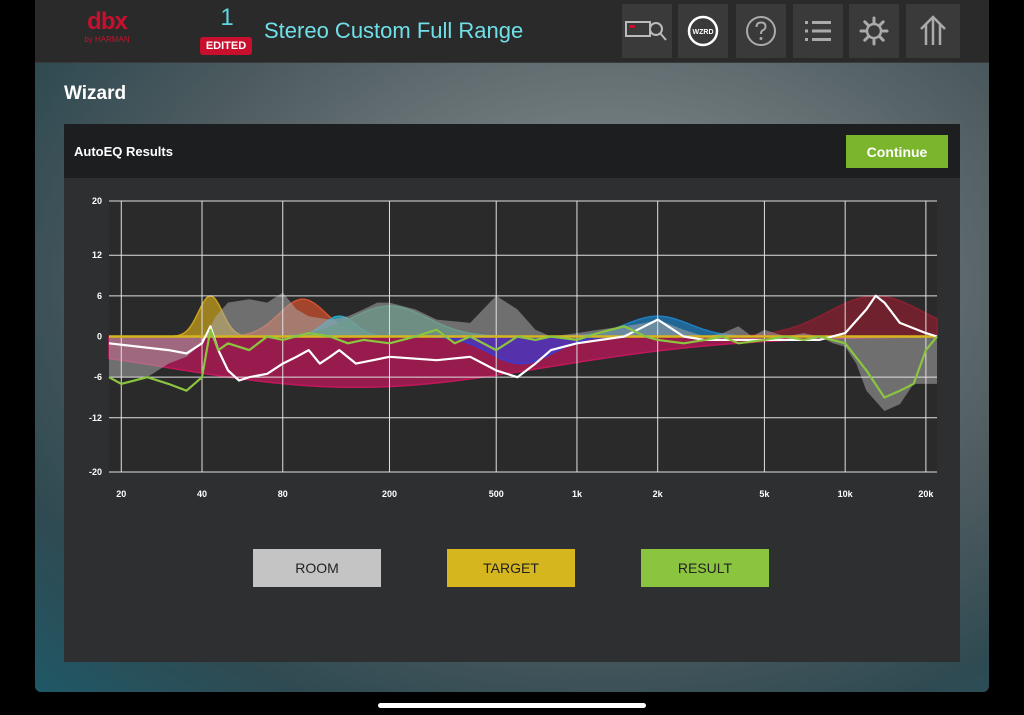  Describe the element at coordinates (764, 494) in the screenshot. I see `x-tick-label: 5k` at that location.